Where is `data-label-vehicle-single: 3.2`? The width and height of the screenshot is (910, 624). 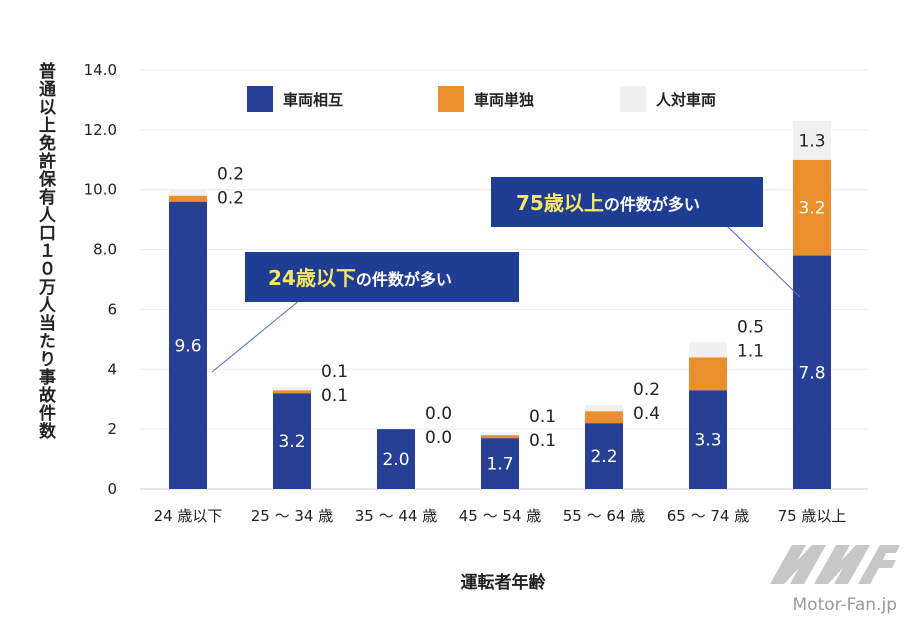
data-label-vehicle-single: 3.2 is located at coordinates (811, 209).